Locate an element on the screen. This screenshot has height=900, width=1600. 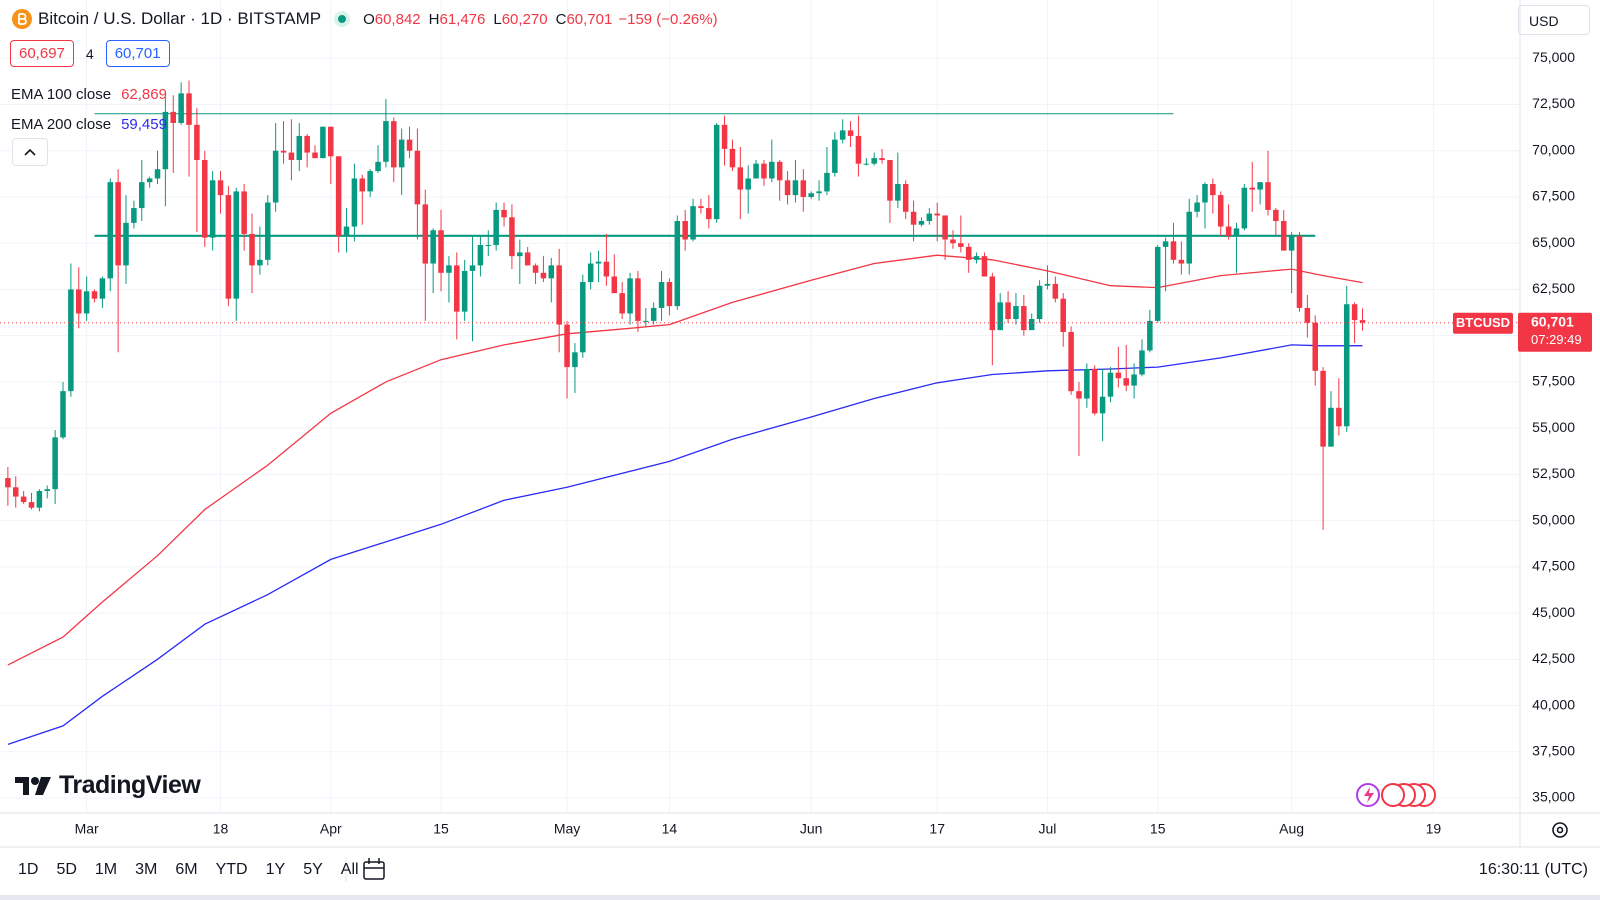
y-tick-label: 42,500 is located at coordinates (1553, 658).